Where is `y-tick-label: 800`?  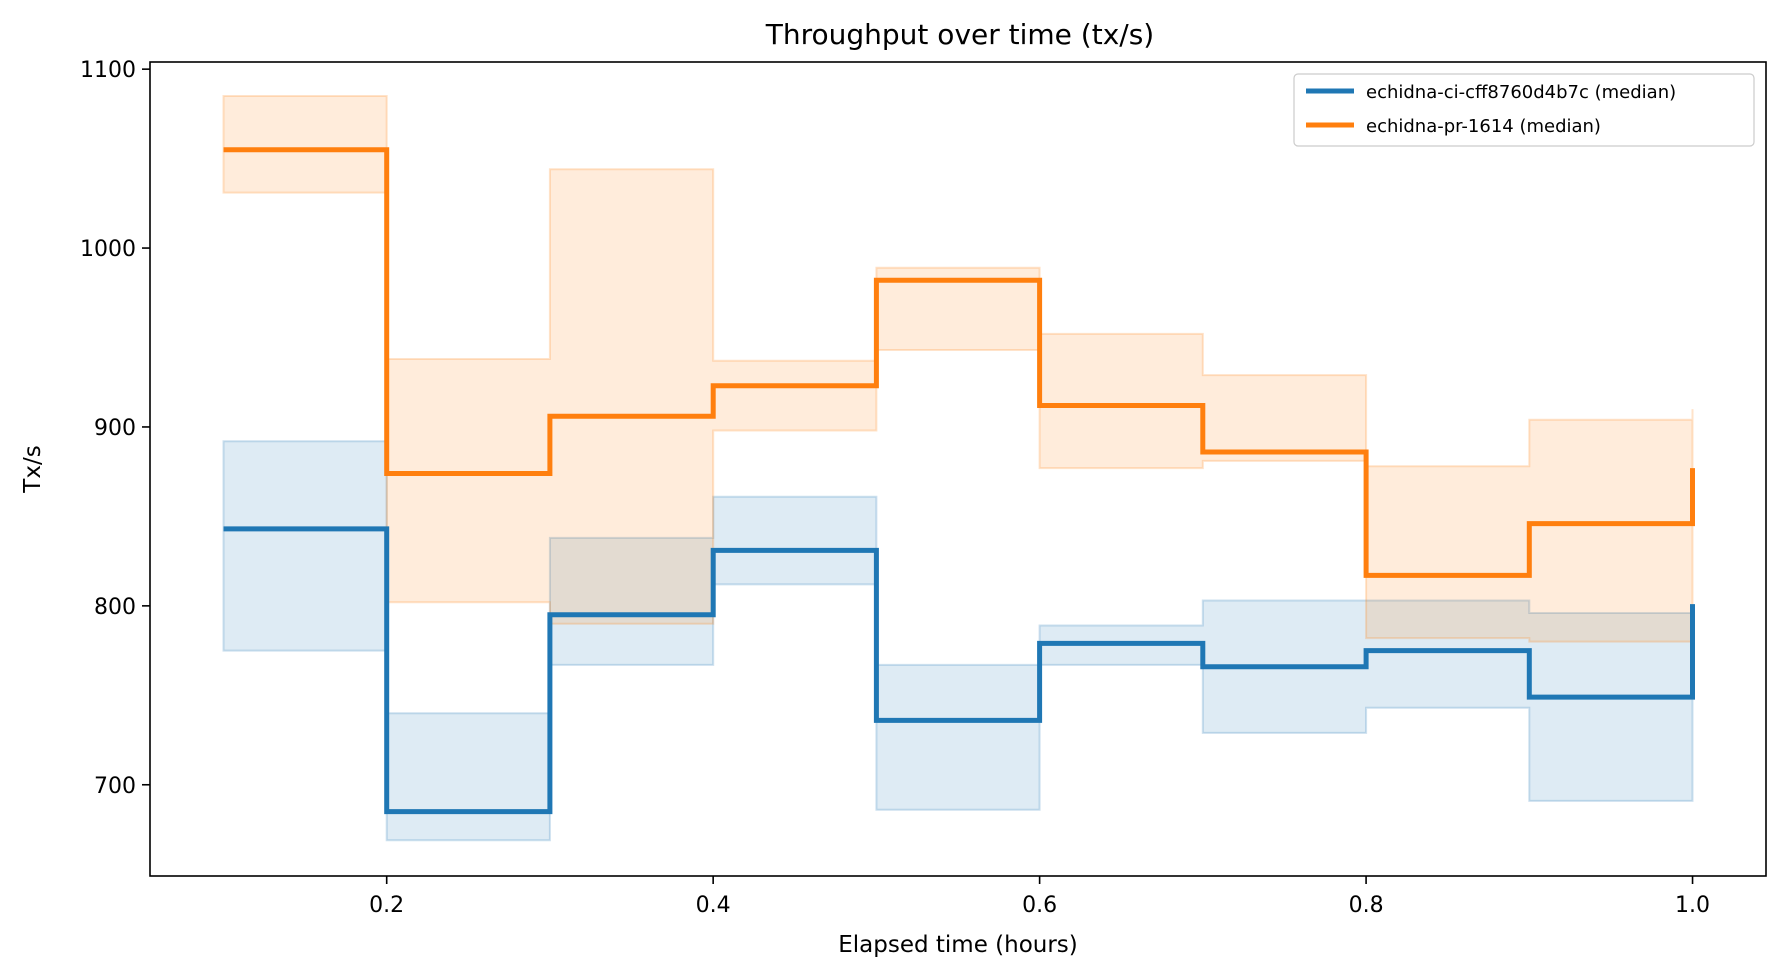
y-tick-label: 800 is located at coordinates (115, 607).